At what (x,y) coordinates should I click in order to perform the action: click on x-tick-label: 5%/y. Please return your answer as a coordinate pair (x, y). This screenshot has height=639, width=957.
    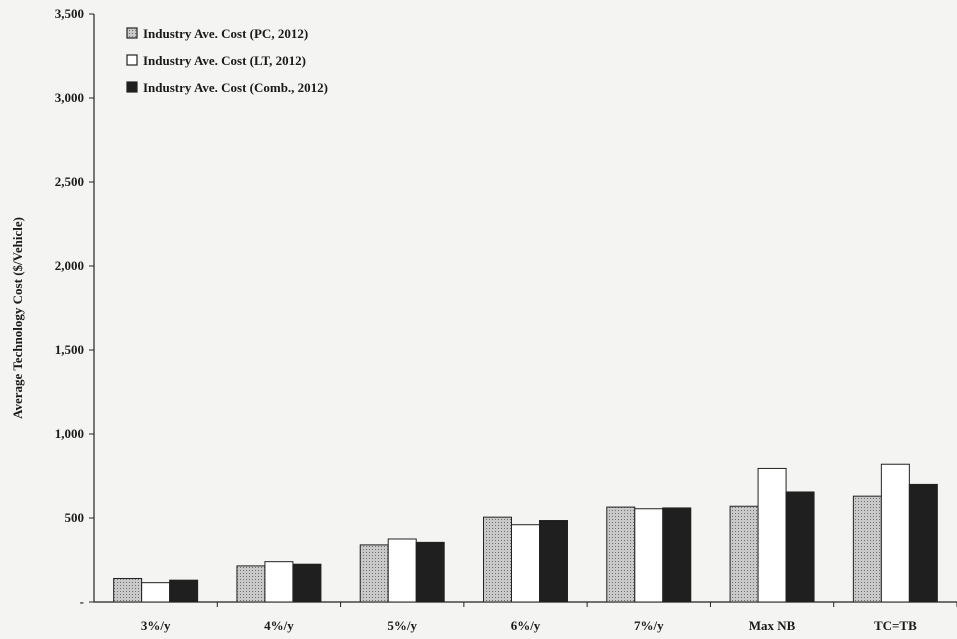
    Looking at the image, I should click on (402, 625).